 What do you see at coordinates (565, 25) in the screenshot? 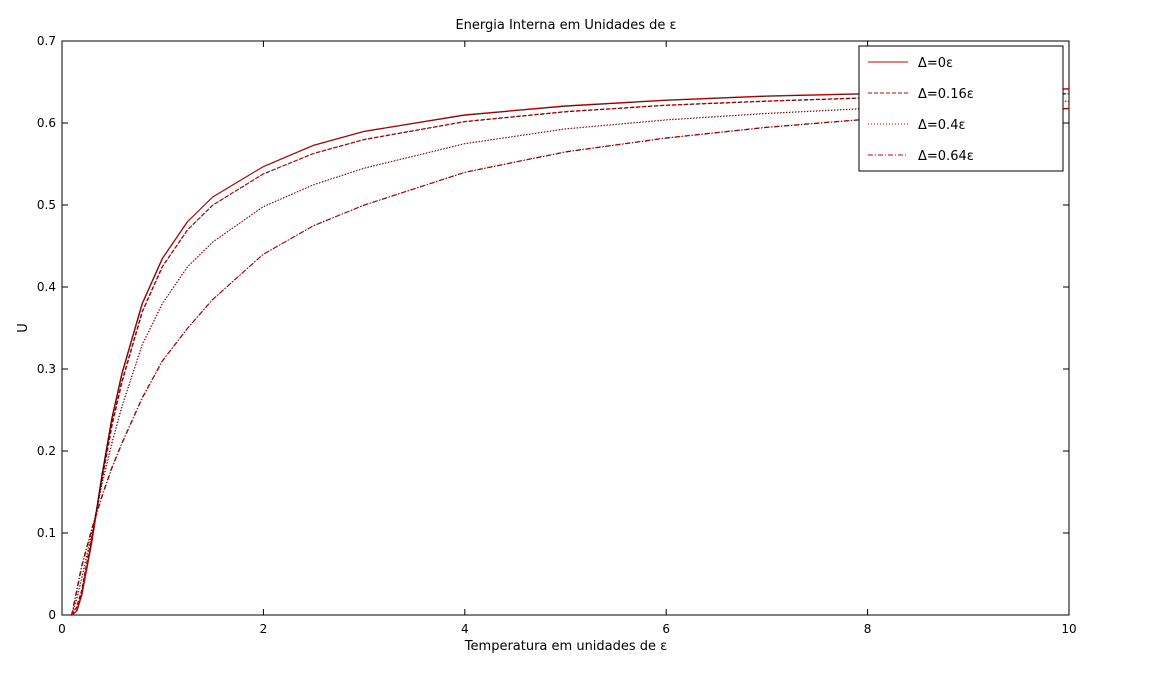
I see `chart-title: Energia Interna em Unidades de ε` at bounding box center [565, 25].